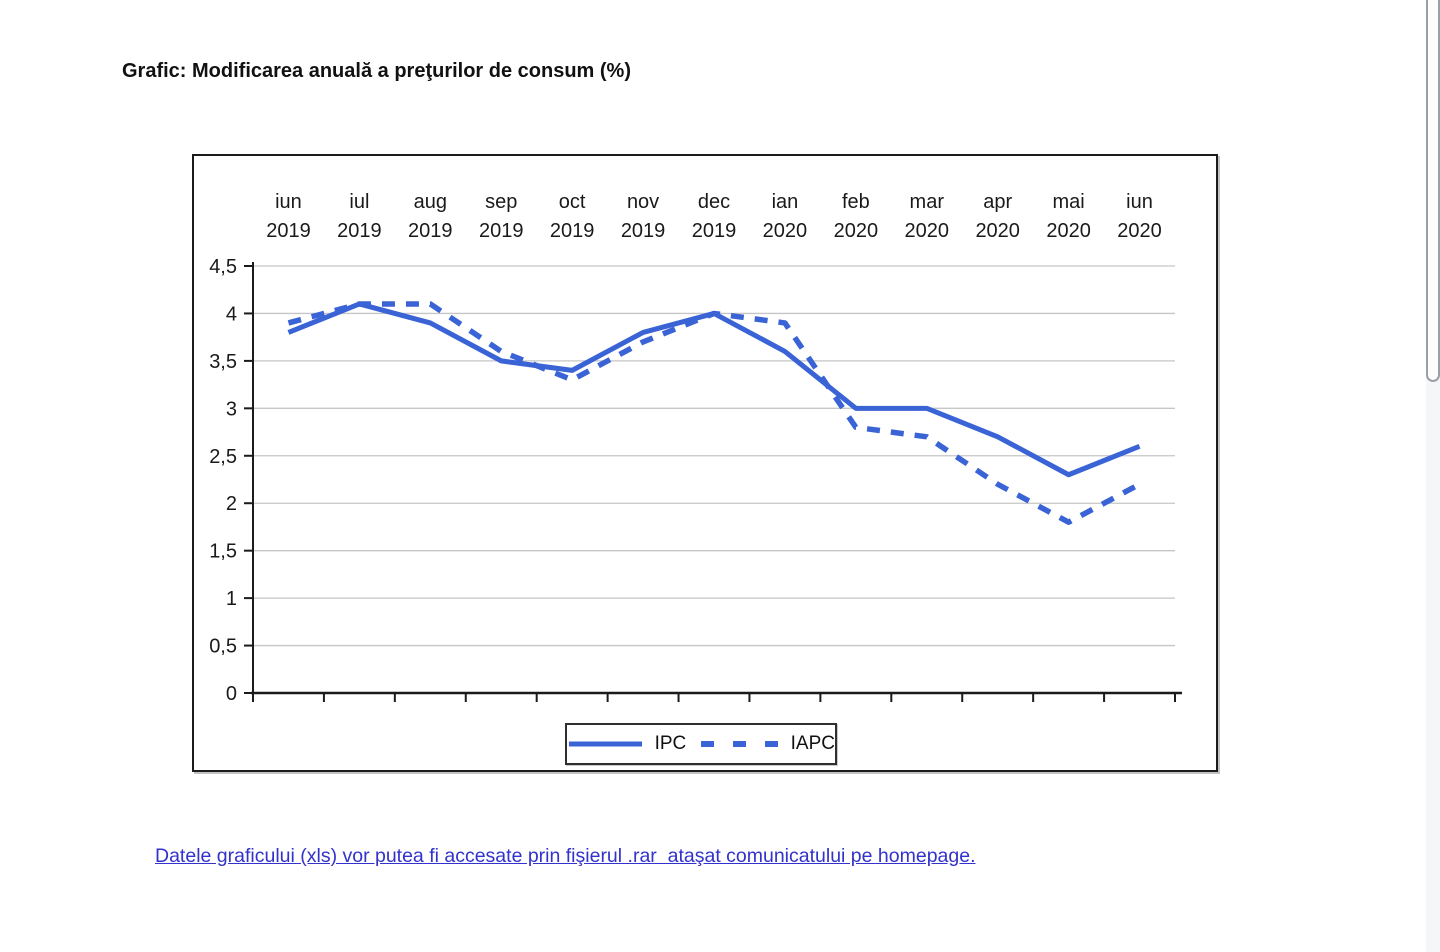 Image resolution: width=1440 pixels, height=952 pixels. Describe the element at coordinates (927, 202) in the screenshot. I see `x-axis-label-month: mar` at that location.